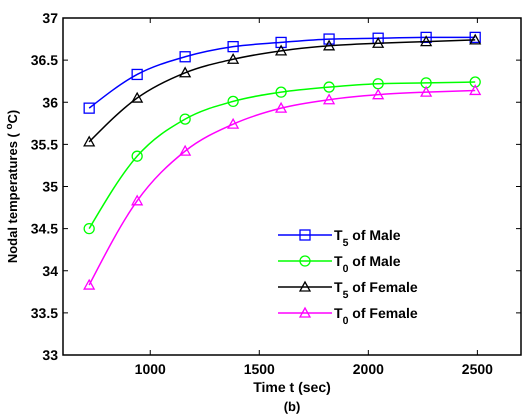 This screenshot has width=524, height=418. Describe the element at coordinates (292, 406) in the screenshot. I see `text: (b)` at that location.